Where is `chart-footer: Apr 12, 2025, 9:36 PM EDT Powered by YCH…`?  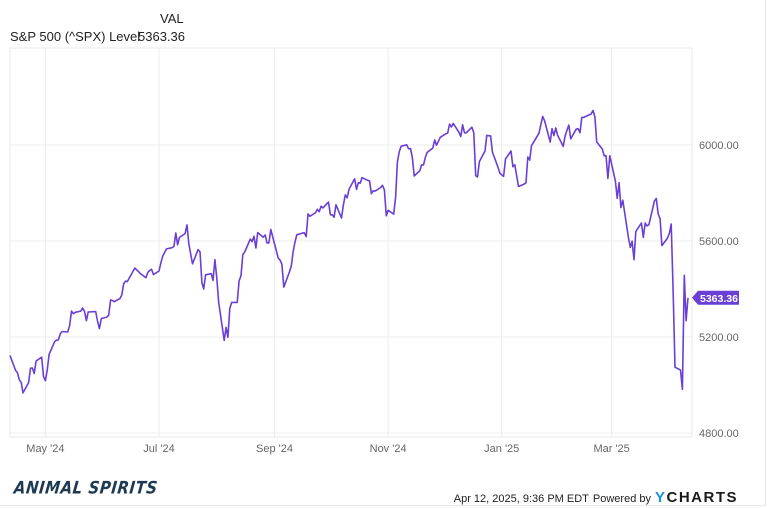 chart-footer: Apr 12, 2025, 9:36 PM EDT Powered by YCH… is located at coordinates (596, 497).